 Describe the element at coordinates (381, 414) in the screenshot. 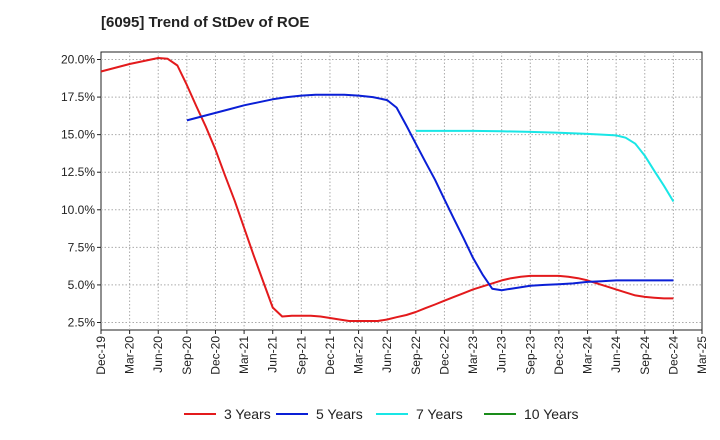

I see `legend: 3 Years 5 Years 7 Years 10 Years` at that location.